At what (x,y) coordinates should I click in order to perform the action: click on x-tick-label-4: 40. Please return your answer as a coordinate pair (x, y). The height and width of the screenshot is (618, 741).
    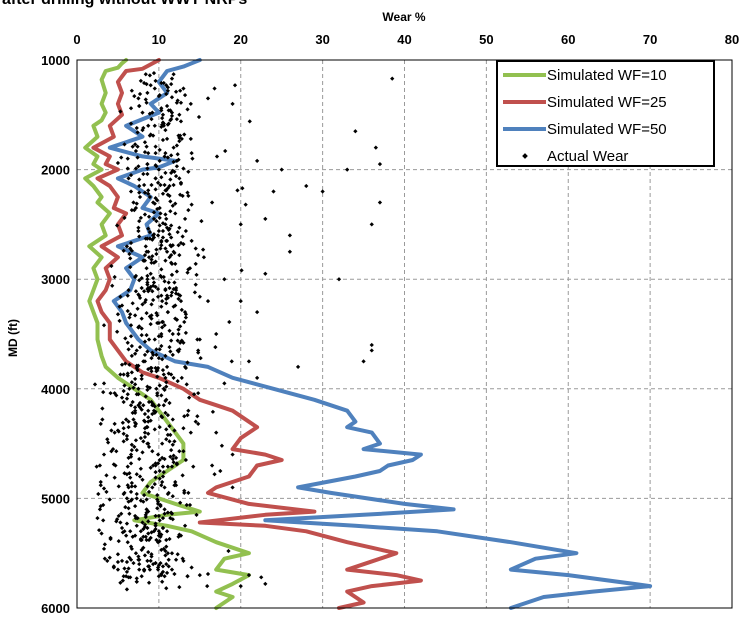
    Looking at the image, I should click on (404, 39).